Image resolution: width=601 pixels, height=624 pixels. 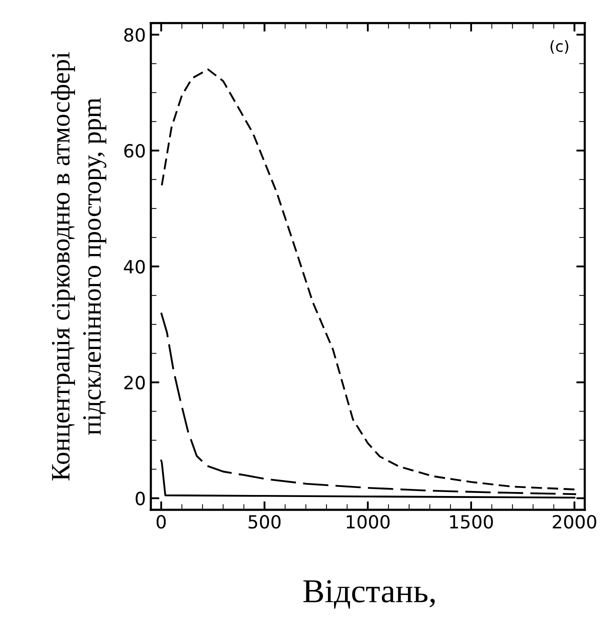 I want to click on x-tick-label: 1500, so click(x=471, y=521).